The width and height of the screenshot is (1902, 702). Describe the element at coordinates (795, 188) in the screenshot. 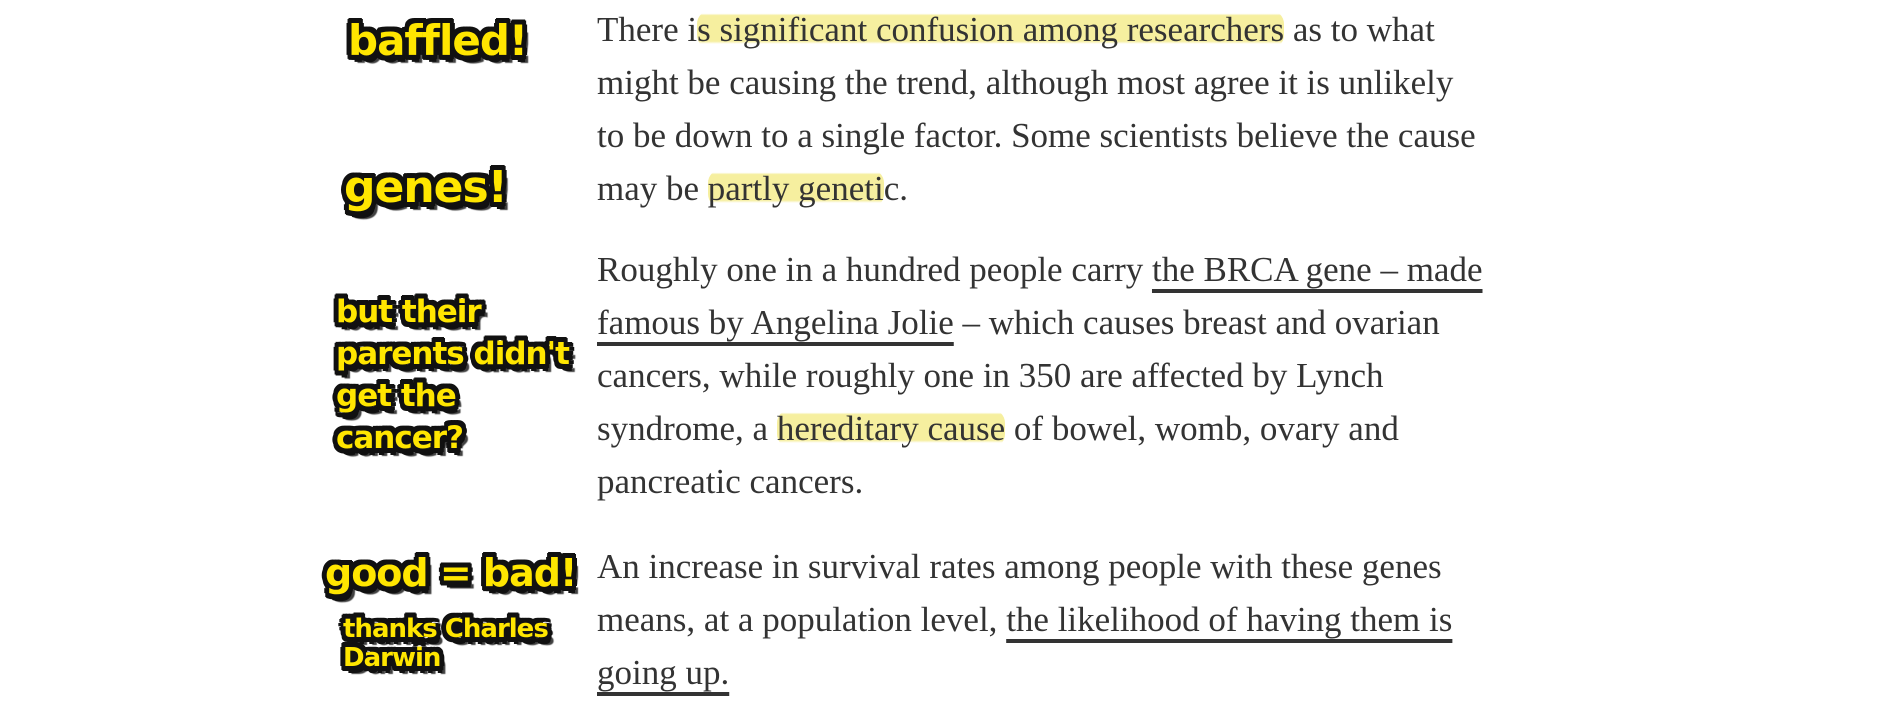

I see `highlighted-text: partly geneti` at that location.